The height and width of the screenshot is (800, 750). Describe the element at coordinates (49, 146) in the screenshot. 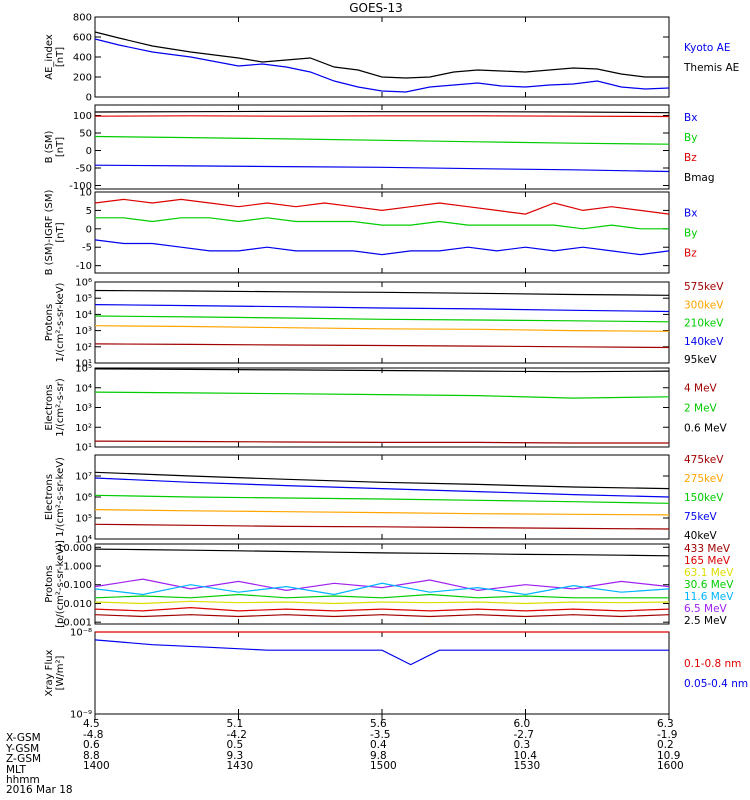

I see `y-axis-title: B (SM)` at that location.